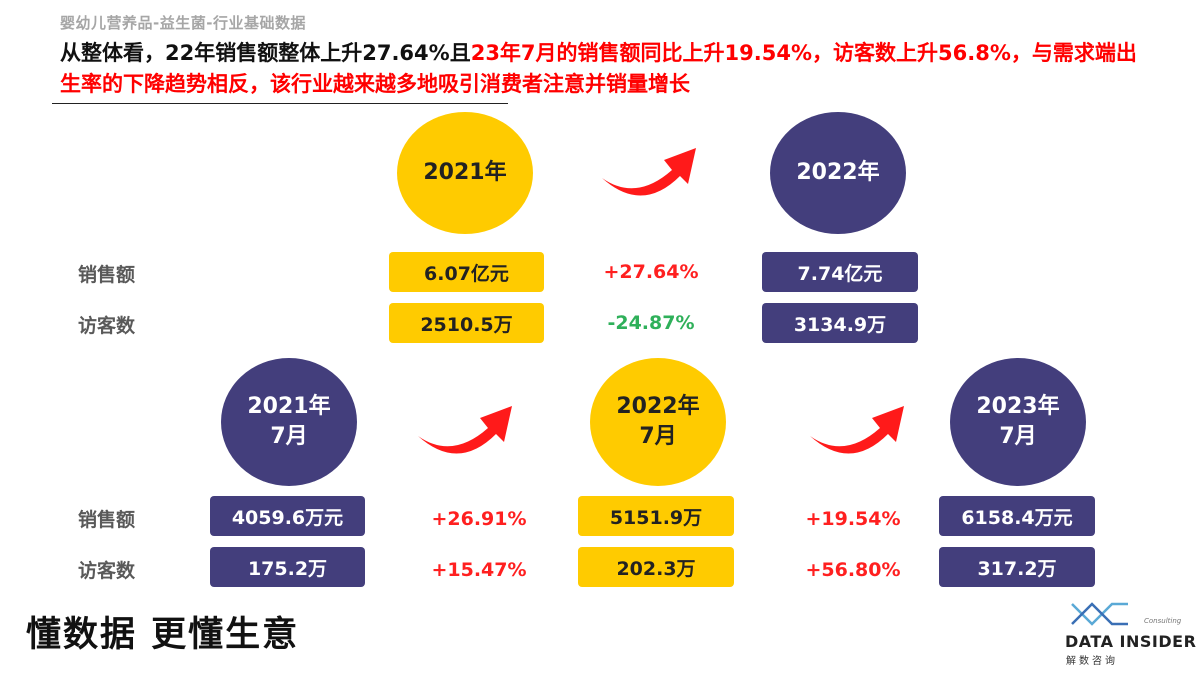 The image size is (1200, 675). I want to click on logo-mark-icon, so click(1099, 614).